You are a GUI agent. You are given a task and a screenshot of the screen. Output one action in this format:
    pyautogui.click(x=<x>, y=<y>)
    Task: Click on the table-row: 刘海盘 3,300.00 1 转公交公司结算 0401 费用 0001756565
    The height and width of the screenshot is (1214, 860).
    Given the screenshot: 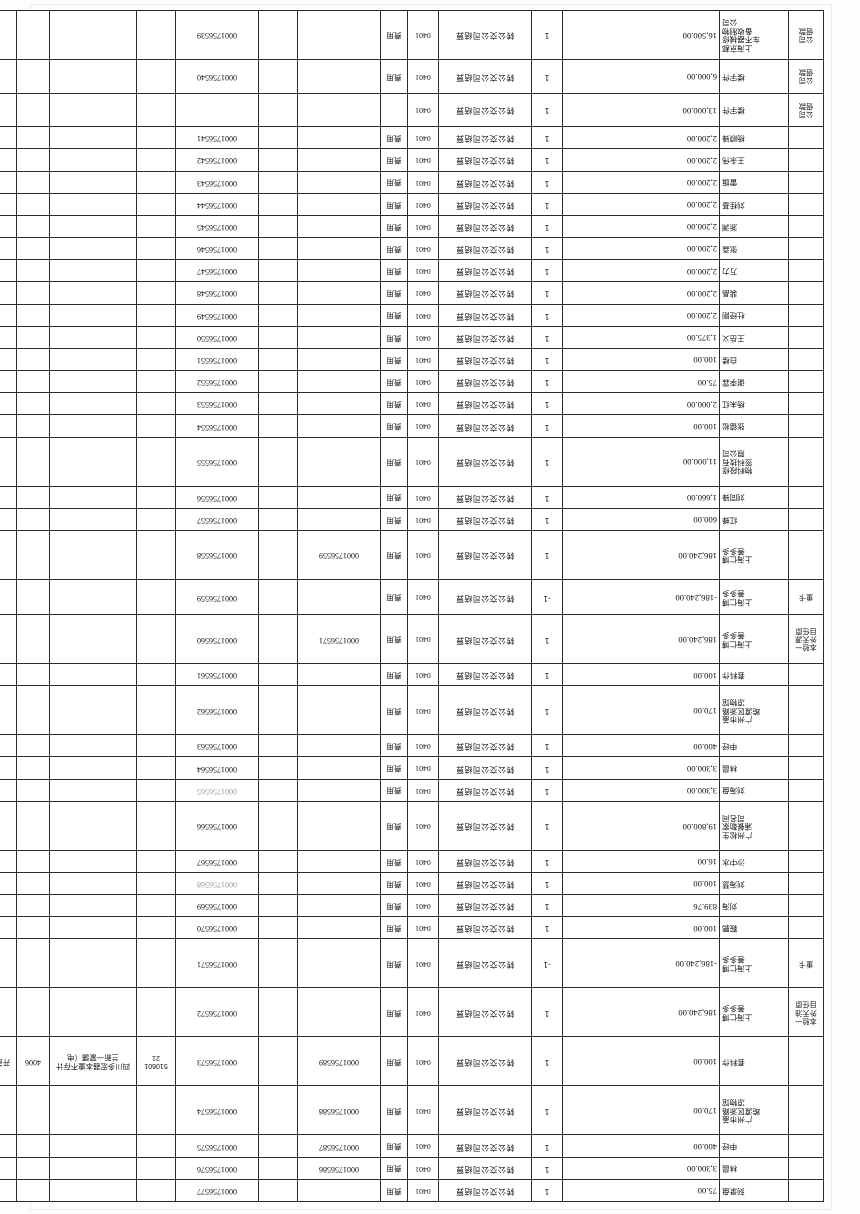 What is the action you would take?
    pyautogui.click(x=412, y=790)
    